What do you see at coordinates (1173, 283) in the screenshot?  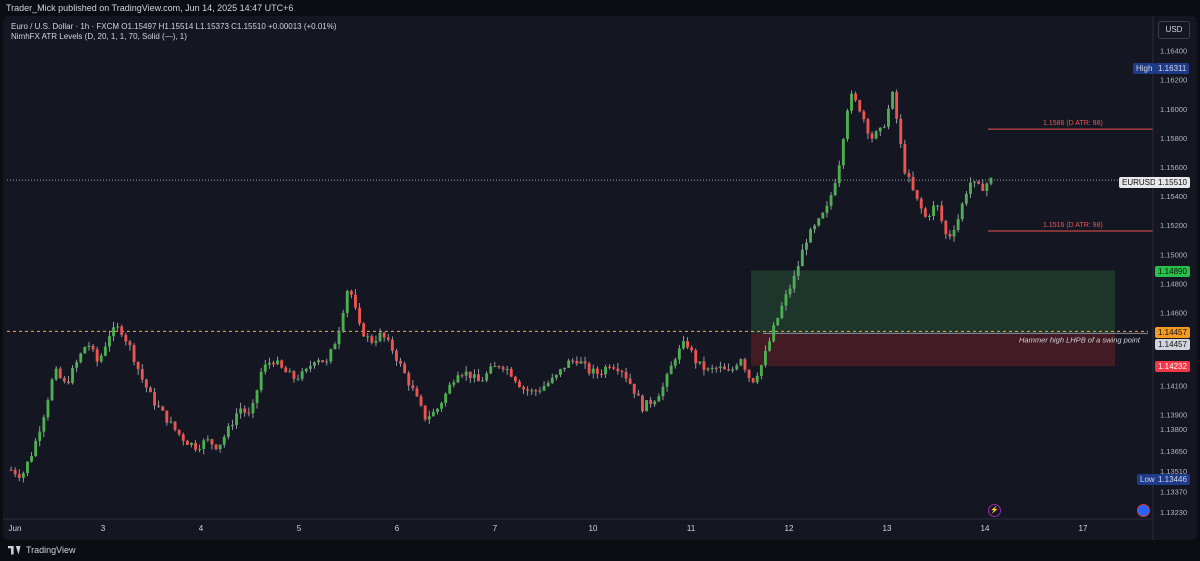 I see `price-tick-label: 1.14800` at bounding box center [1173, 283].